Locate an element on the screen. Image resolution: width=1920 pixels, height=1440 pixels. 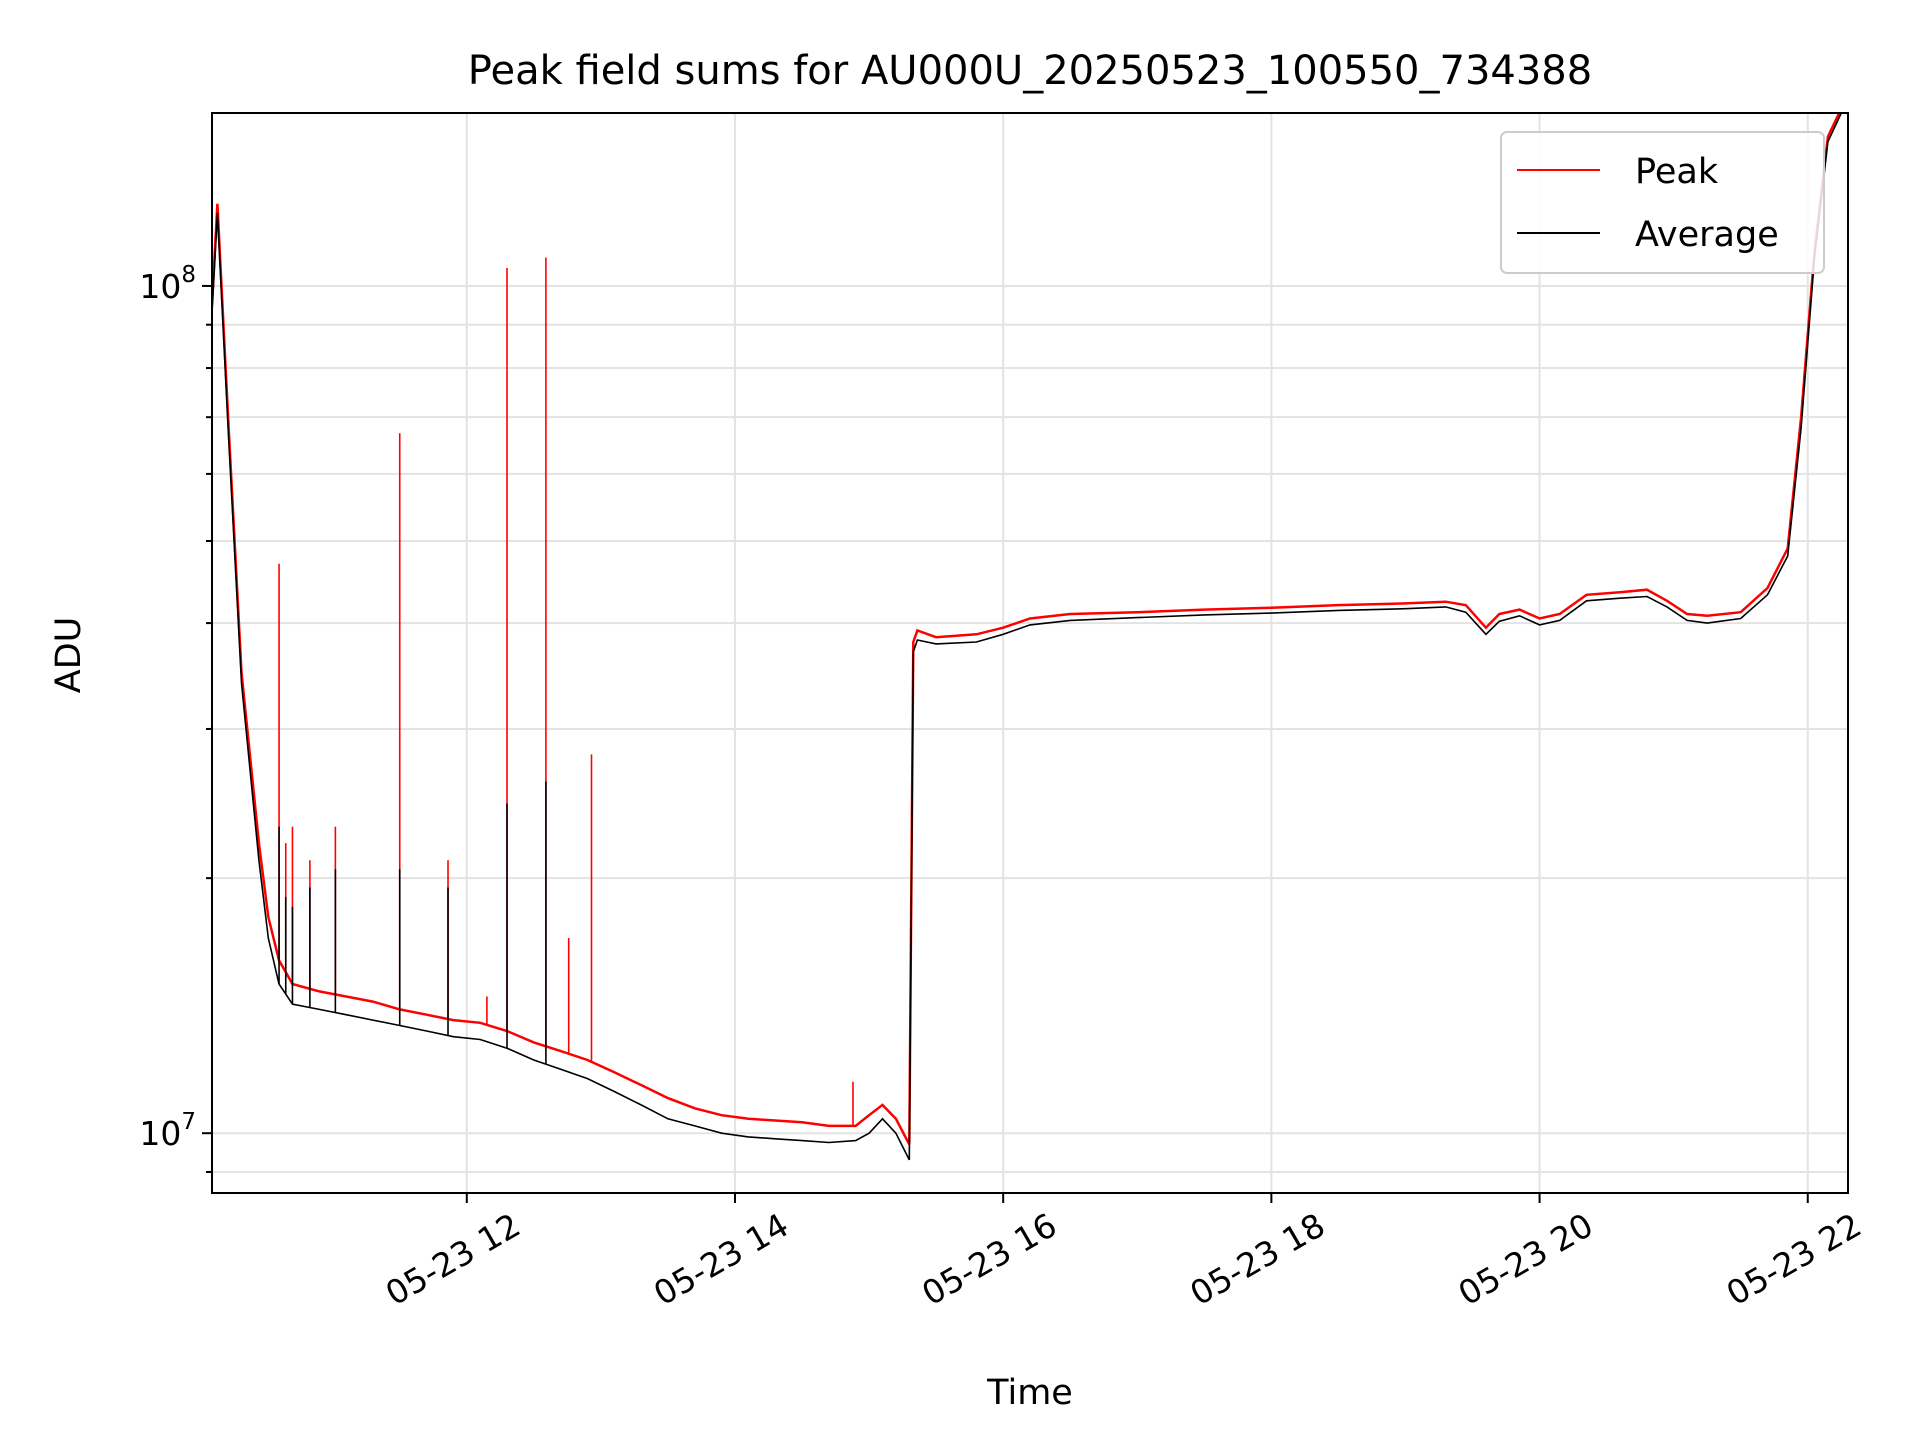
y-tick-label: 10⁸ is located at coordinates (167, 284).